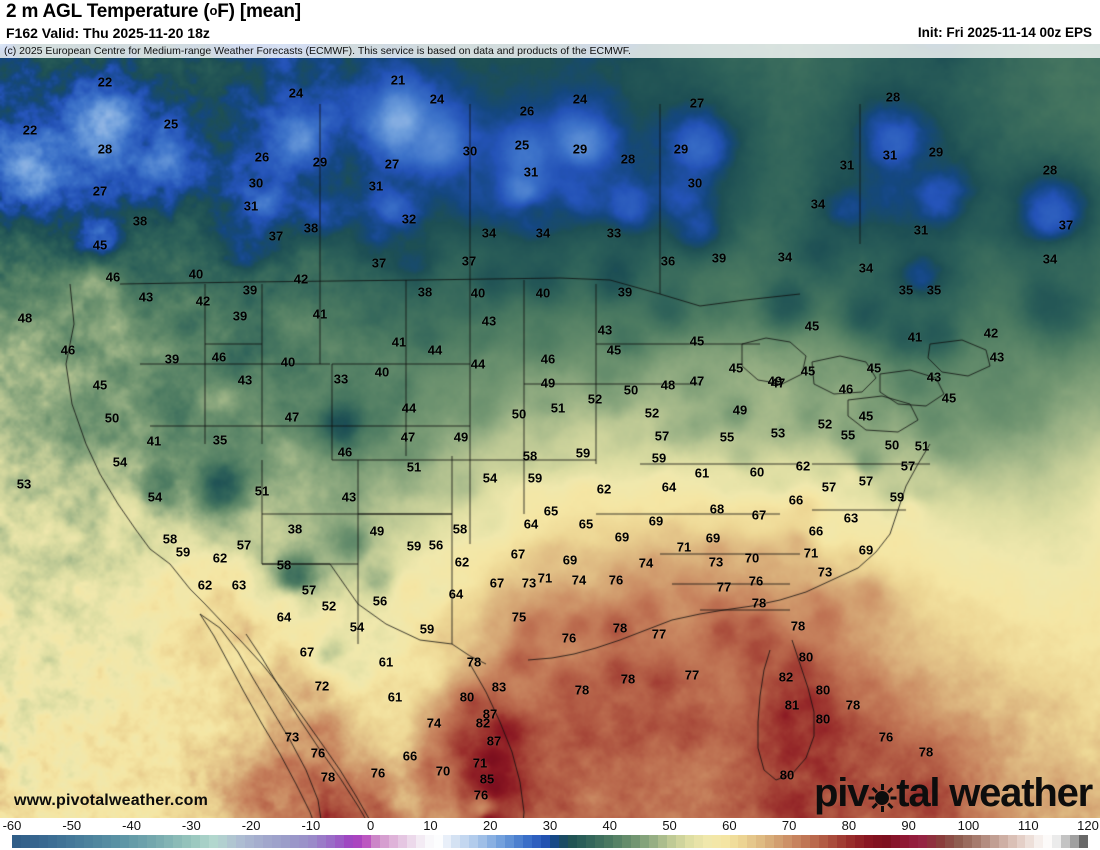 Image resolution: width=1100 pixels, height=850 pixels. What do you see at coordinates (213, 10) in the screenshot?
I see `degree-symbol: o` at bounding box center [213, 10].